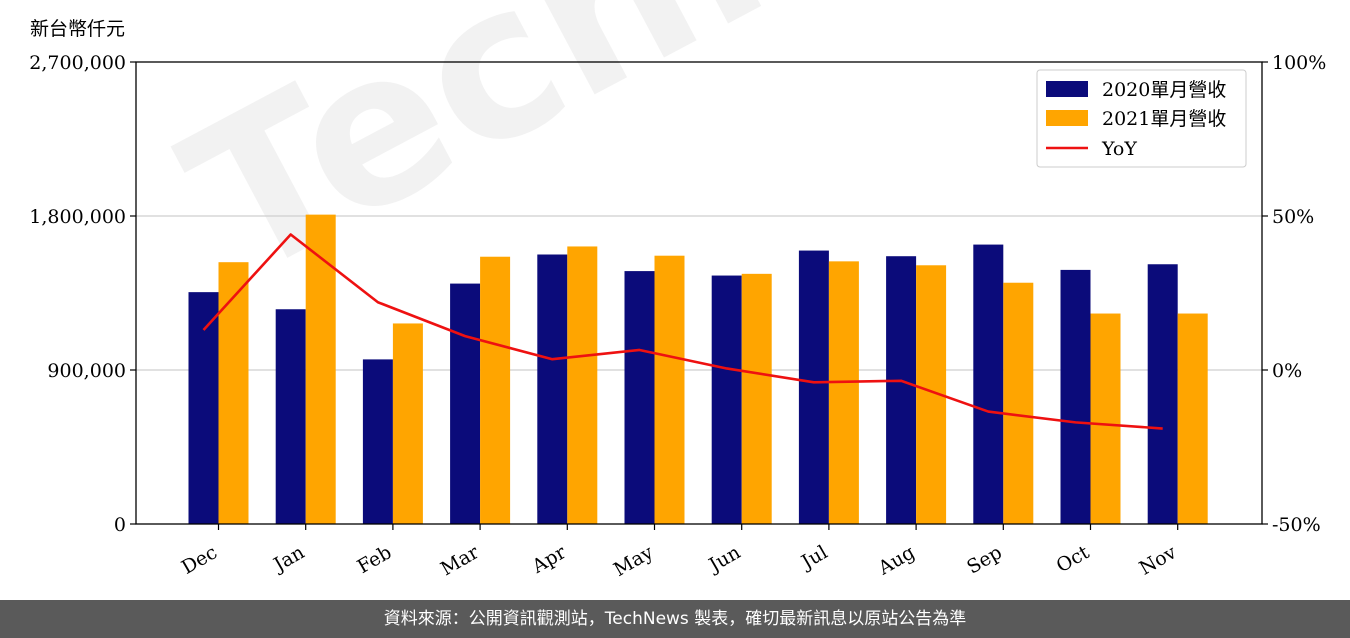  Describe the element at coordinates (495, 390) in the screenshot. I see `bar-2021-mar` at that location.